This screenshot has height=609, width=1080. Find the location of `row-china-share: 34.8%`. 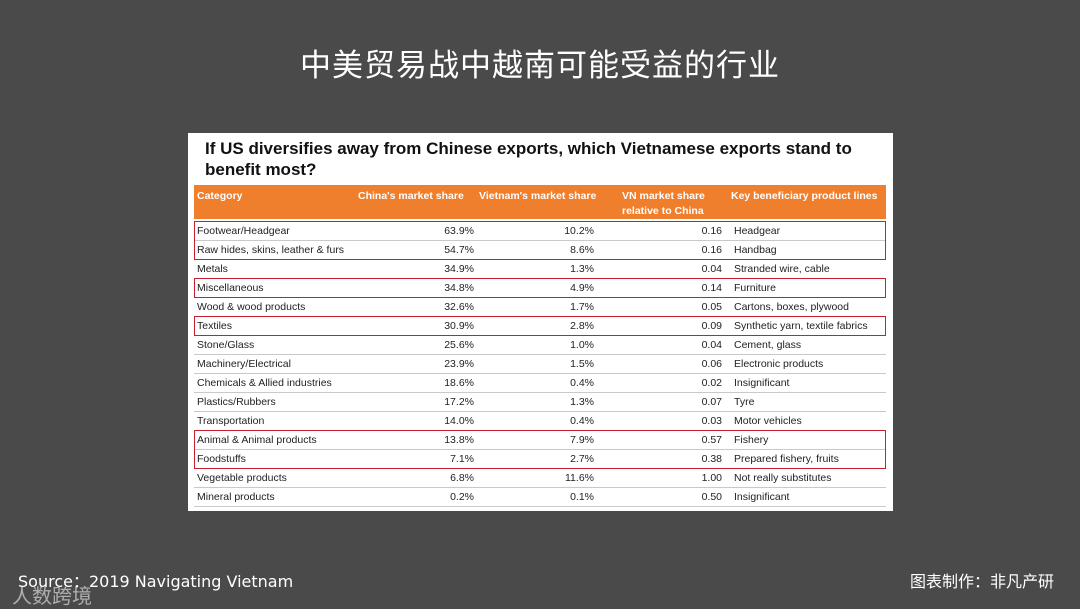

row-china-share: 34.8% is located at coordinates (459, 288).